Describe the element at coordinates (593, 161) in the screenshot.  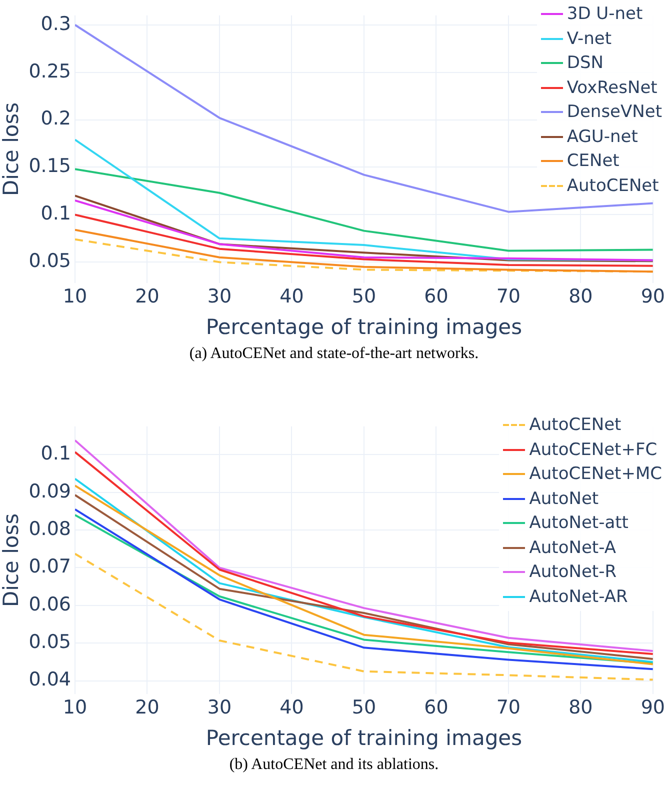
I see `legend-label: CENet` at that location.